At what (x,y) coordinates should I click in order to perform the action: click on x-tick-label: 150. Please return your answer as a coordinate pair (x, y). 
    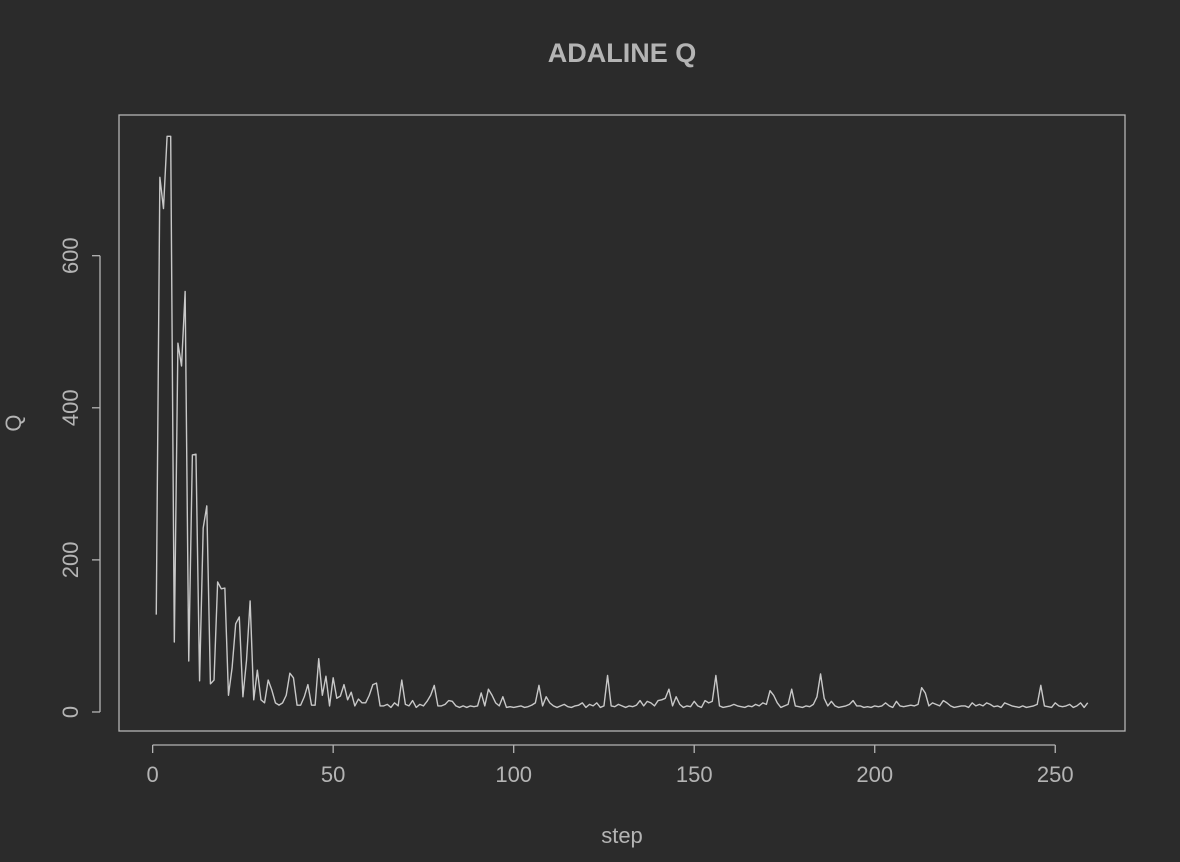
    Looking at the image, I should click on (694, 774).